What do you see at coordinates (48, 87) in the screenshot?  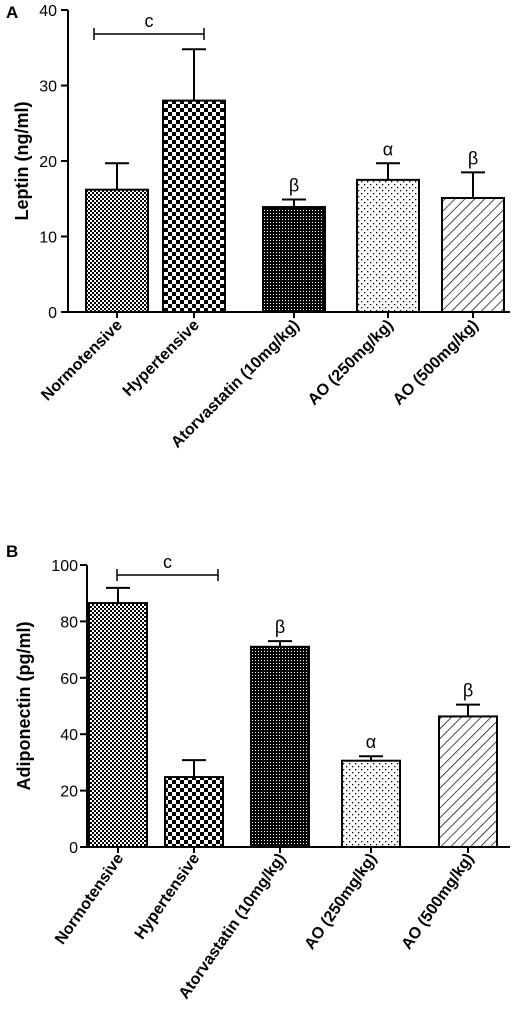 I see `y-tick-label: 30` at bounding box center [48, 87].